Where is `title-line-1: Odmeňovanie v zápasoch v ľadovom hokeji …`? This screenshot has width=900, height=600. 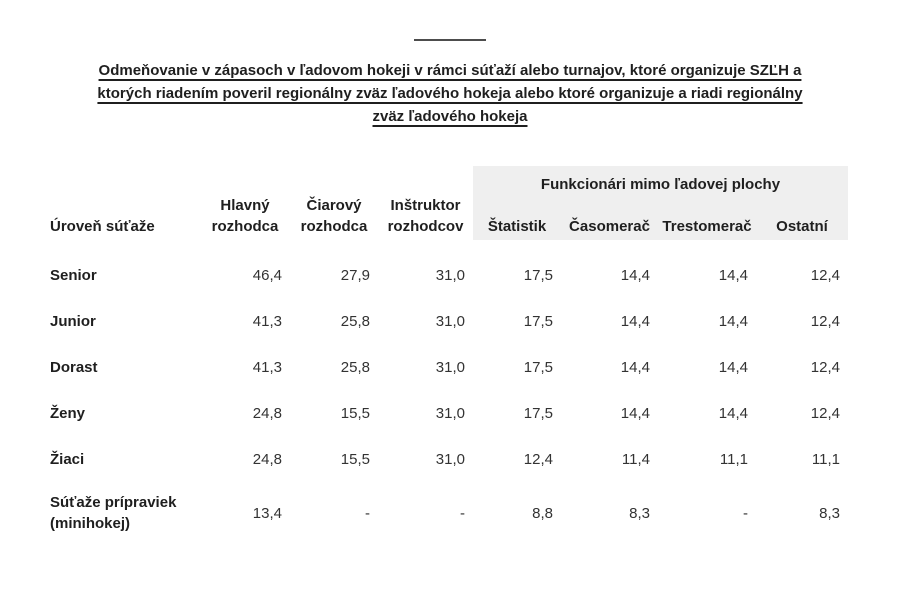
title-line-1: Odmeňovanie v zápasoch v ľadovom hokeji … is located at coordinates (450, 70).